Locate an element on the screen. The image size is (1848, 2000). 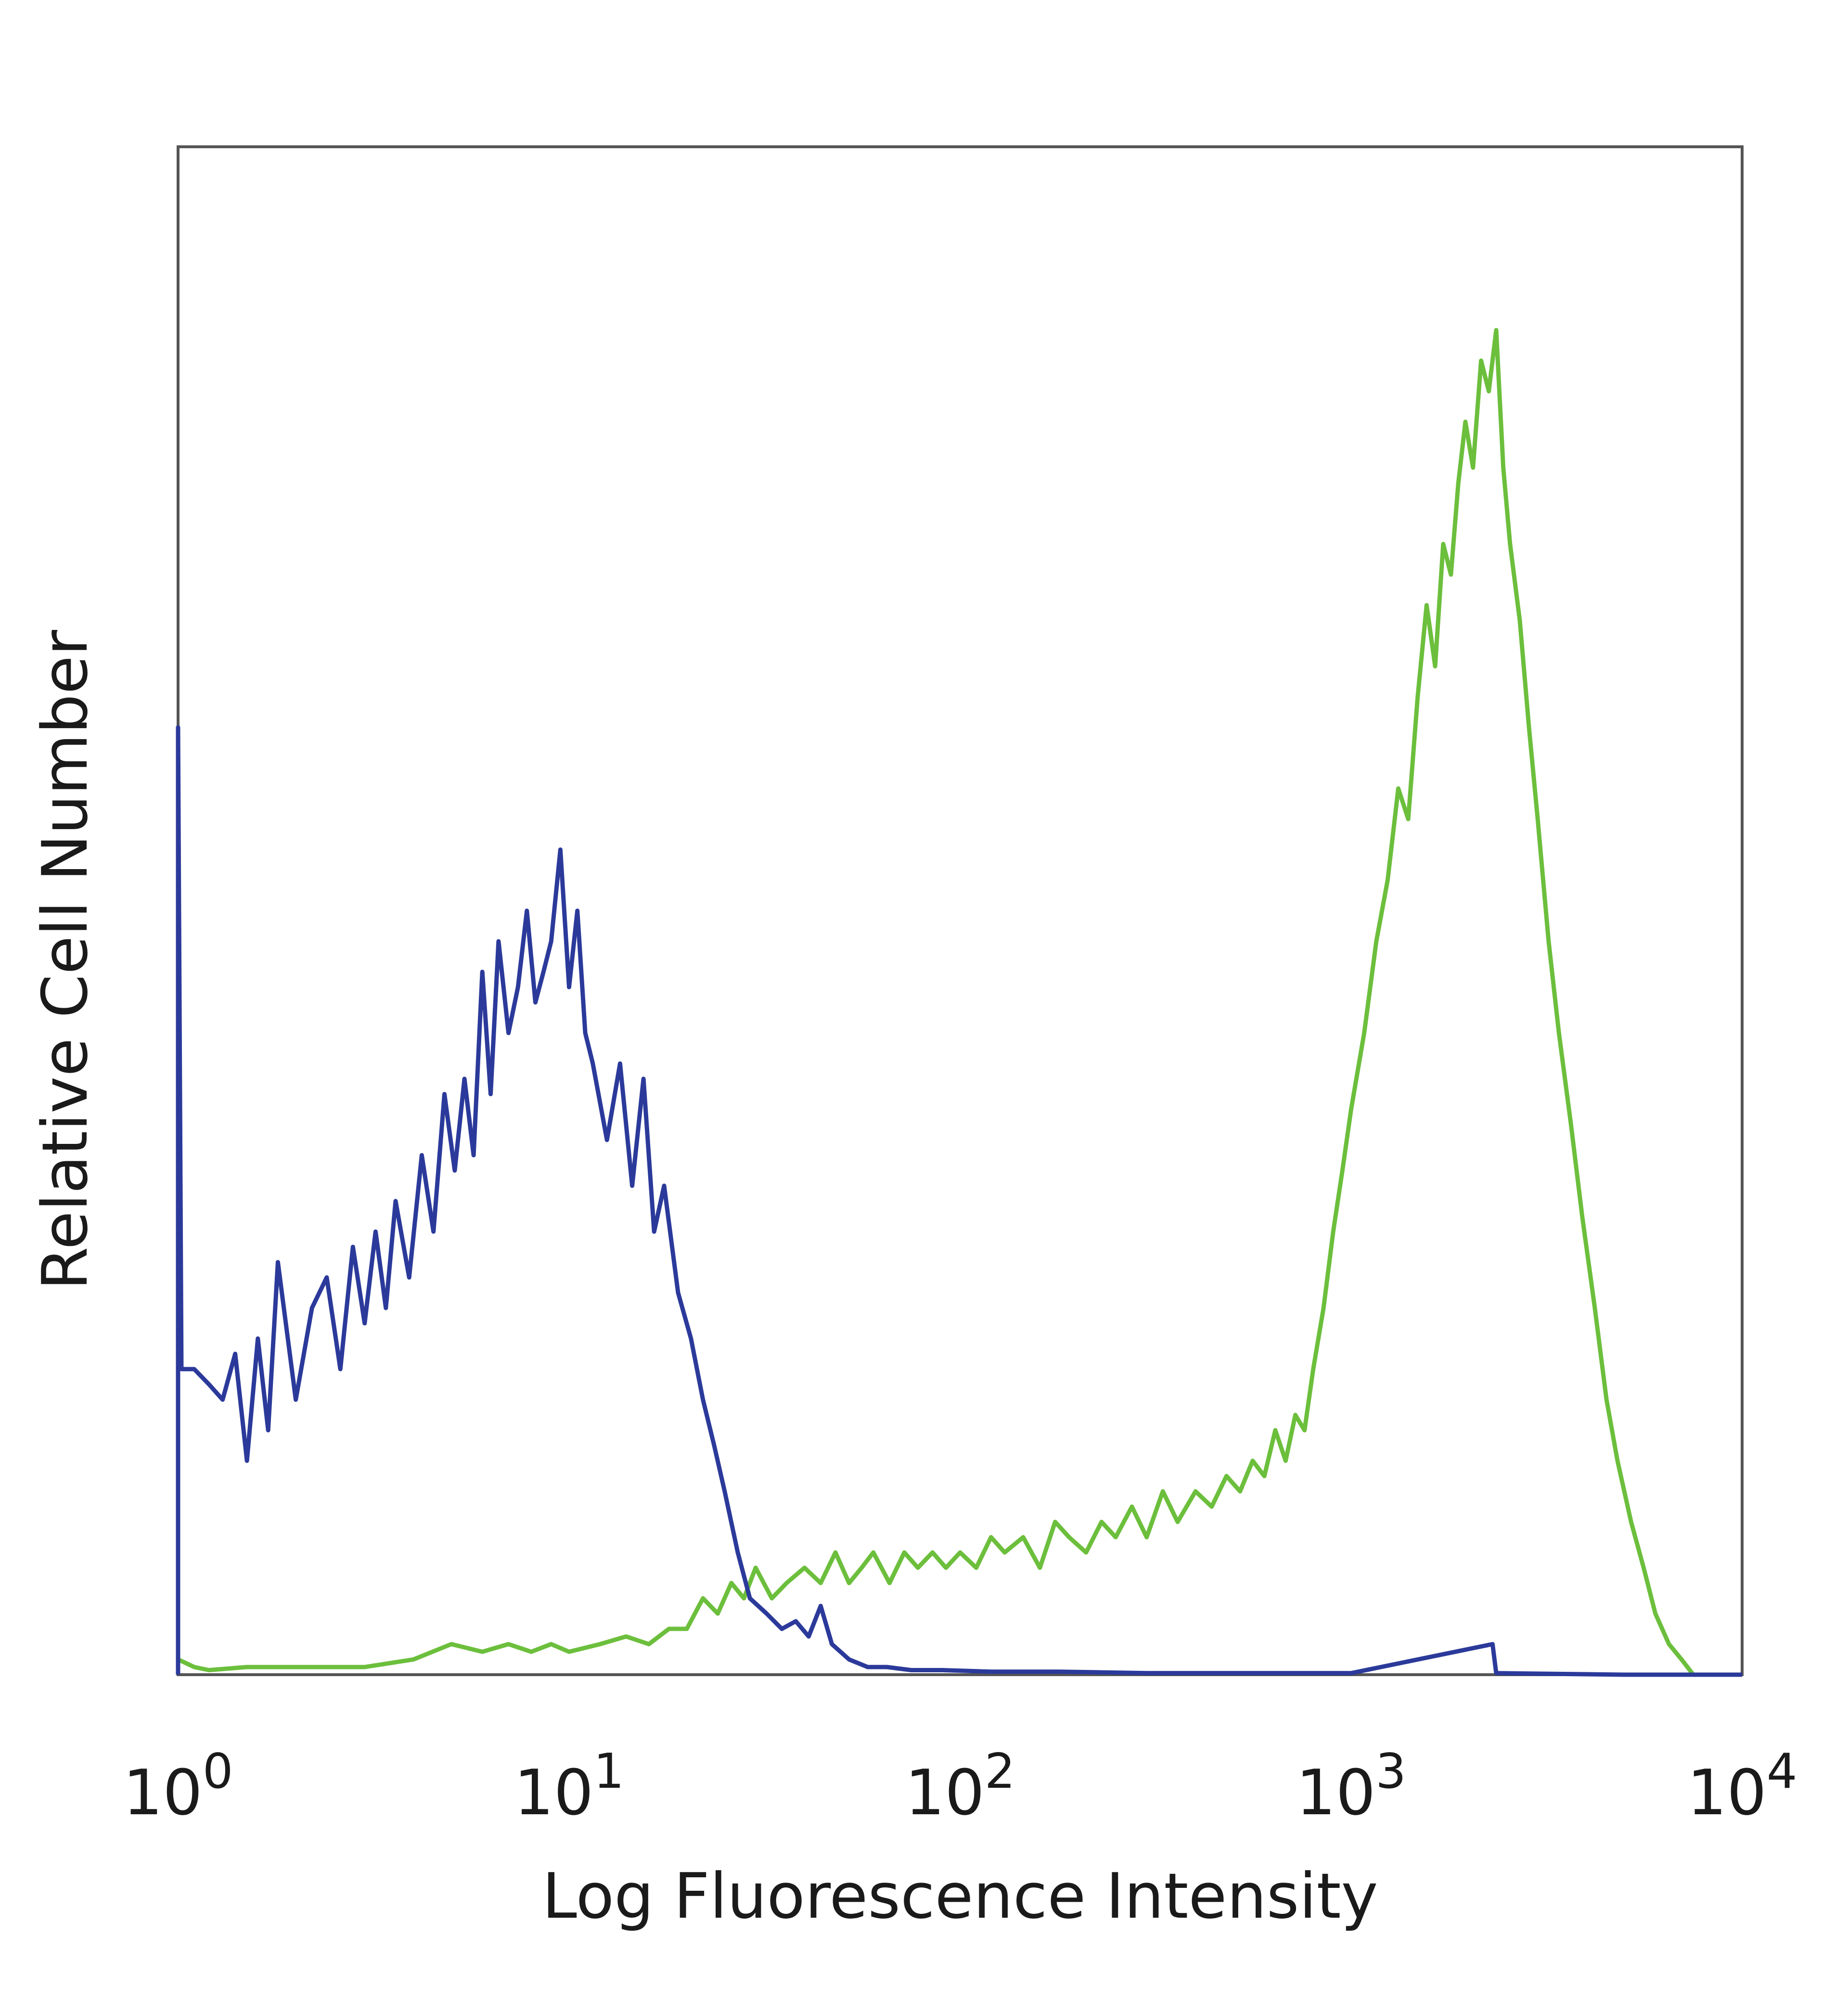
x-tick-label: 10¹ is located at coordinates (569, 1786).